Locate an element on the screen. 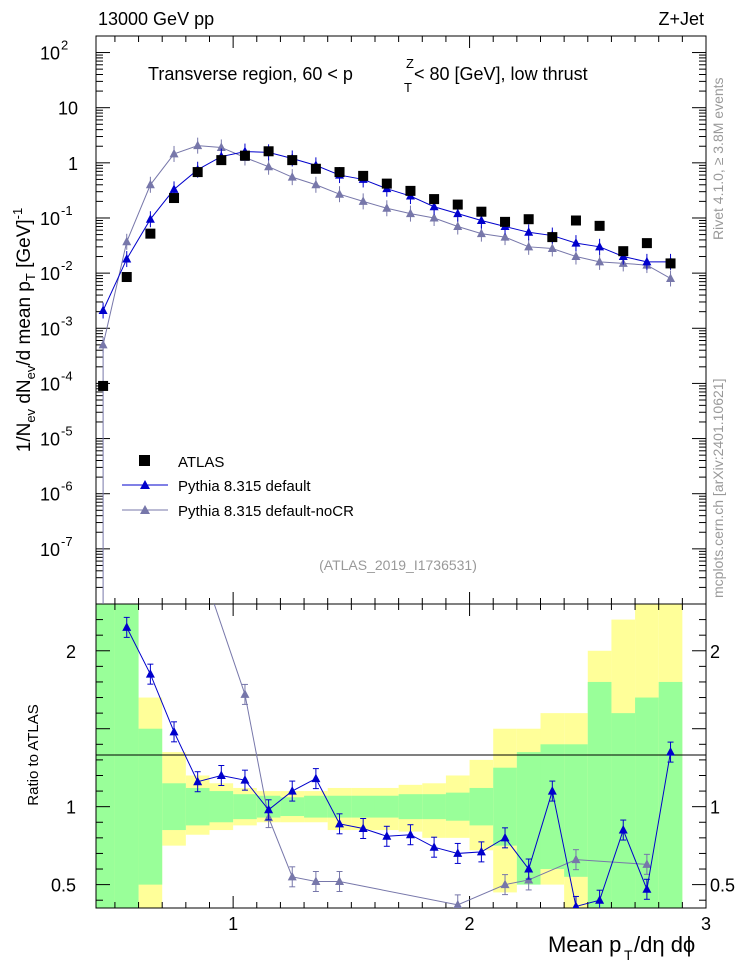 The height and width of the screenshot is (972, 746). legend-label-atlas: ATLAS is located at coordinates (201, 462).